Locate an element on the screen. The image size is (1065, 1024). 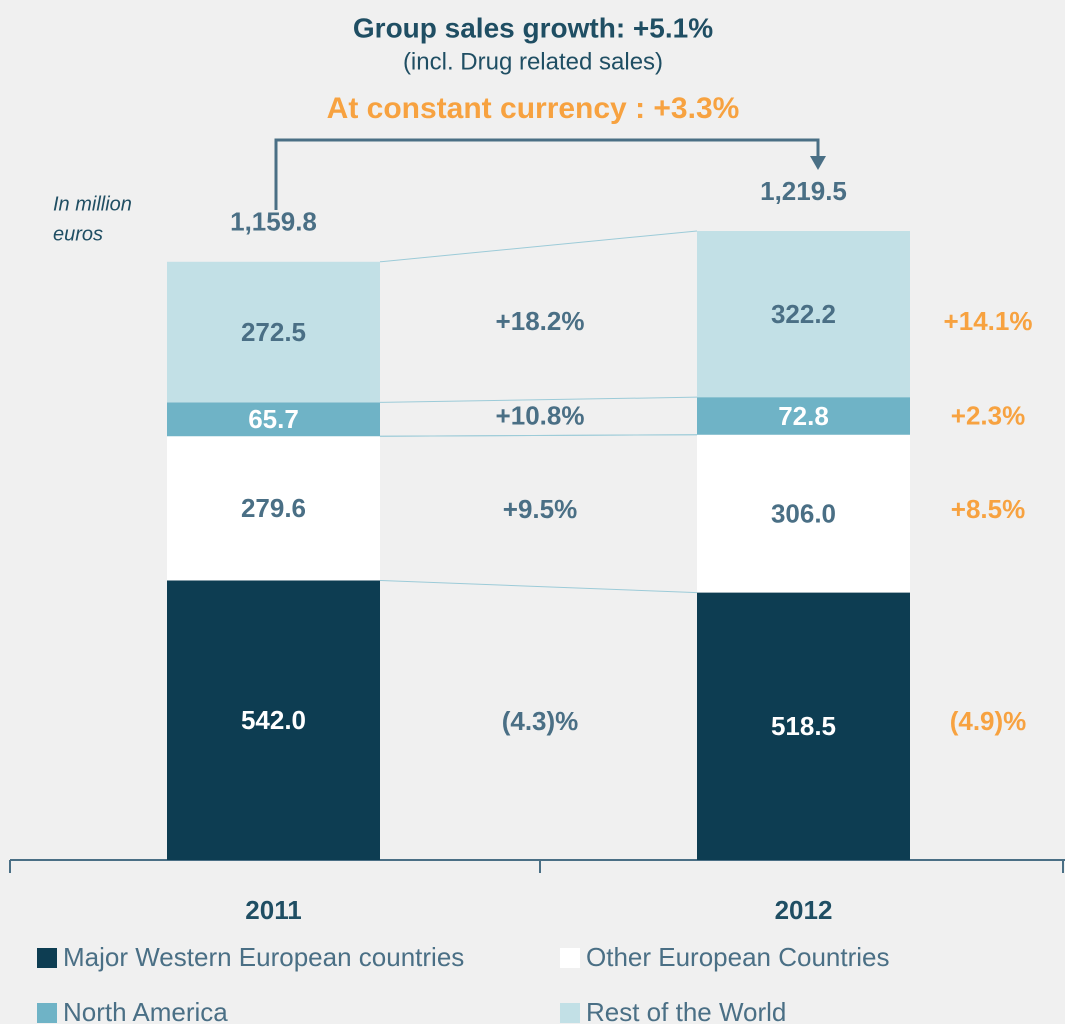
value-label: 518.5 is located at coordinates (803, 726).